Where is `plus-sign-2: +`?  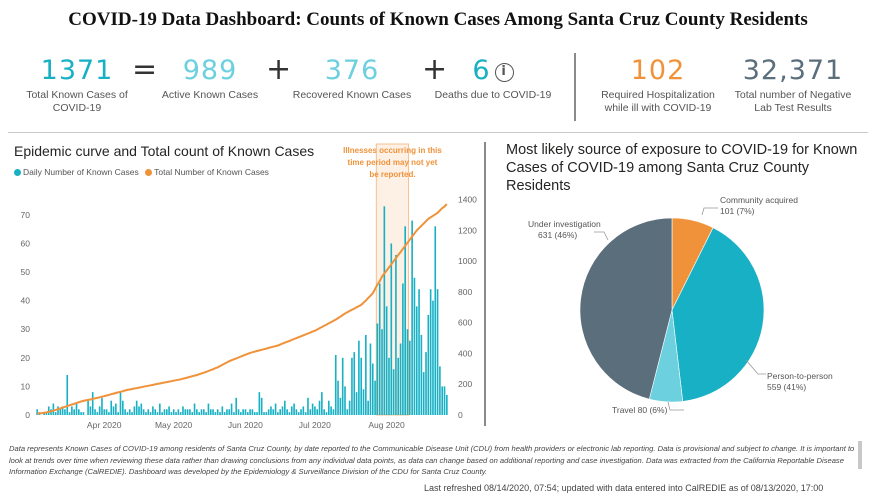 plus-sign-2: + is located at coordinates (435, 69).